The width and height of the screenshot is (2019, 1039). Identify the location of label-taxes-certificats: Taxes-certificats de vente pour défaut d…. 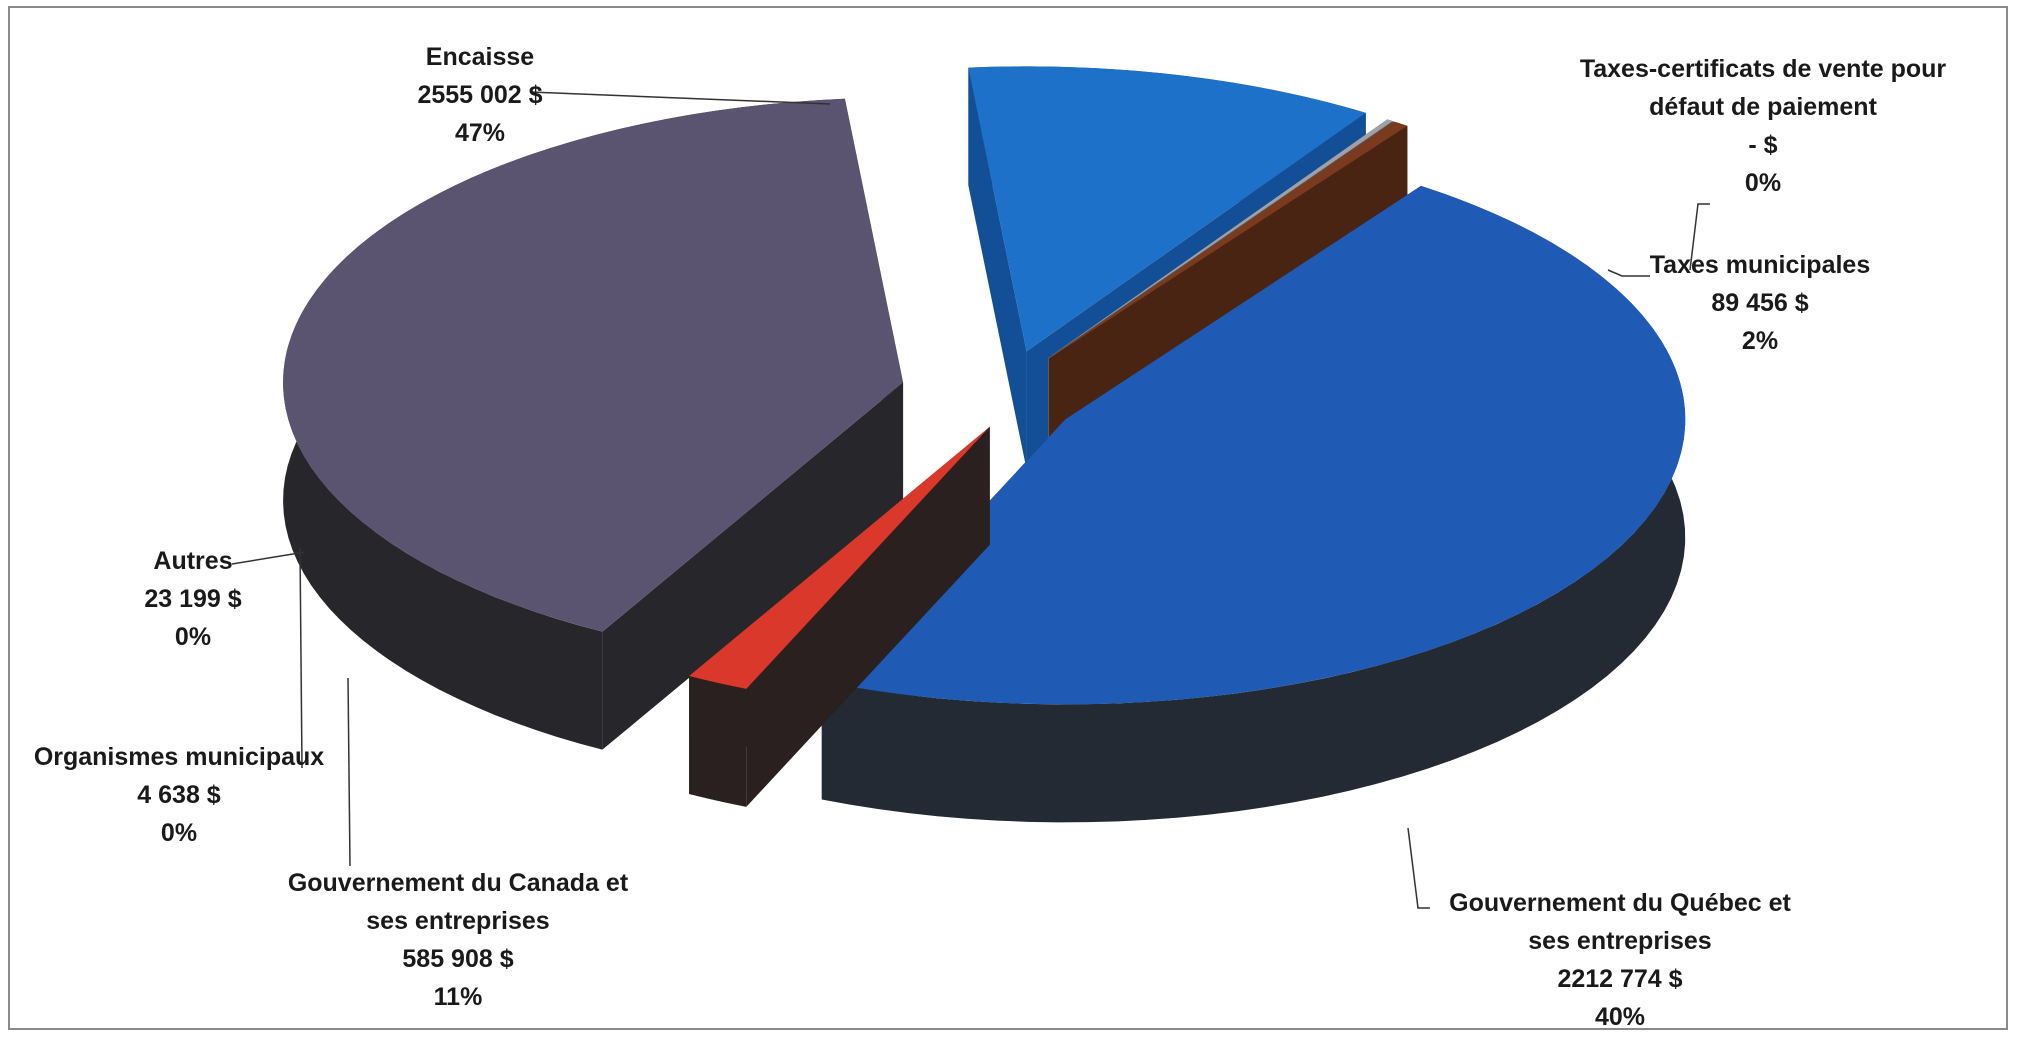
(1763, 126).